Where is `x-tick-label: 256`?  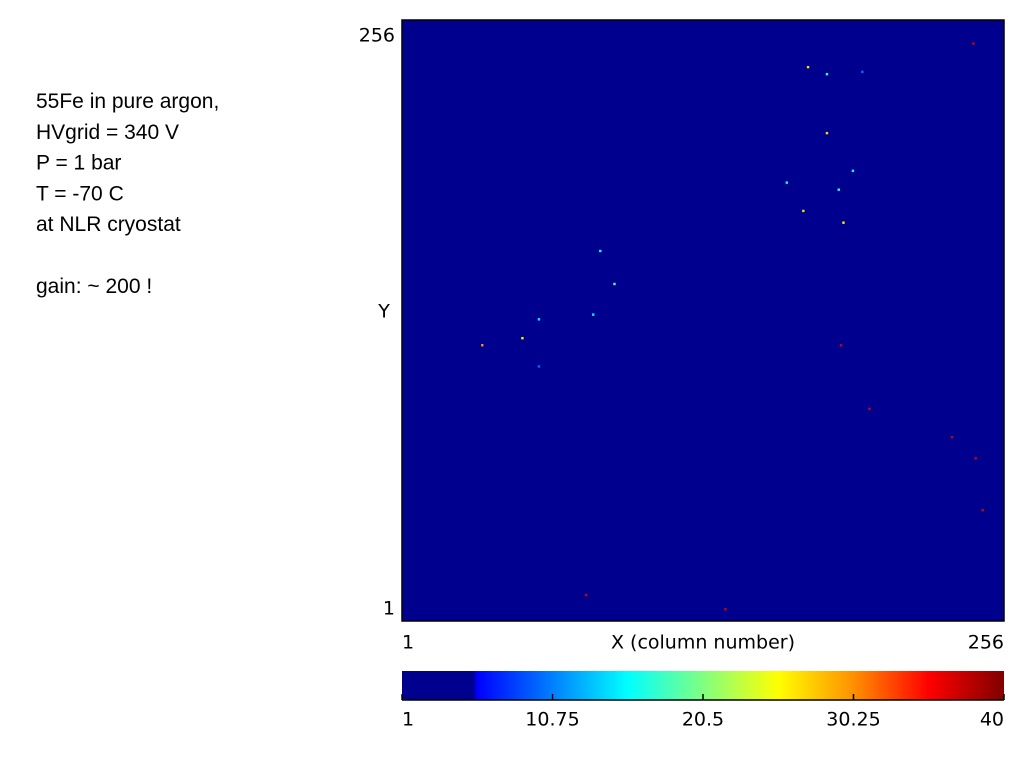 x-tick-label: 256 is located at coordinates (986, 643).